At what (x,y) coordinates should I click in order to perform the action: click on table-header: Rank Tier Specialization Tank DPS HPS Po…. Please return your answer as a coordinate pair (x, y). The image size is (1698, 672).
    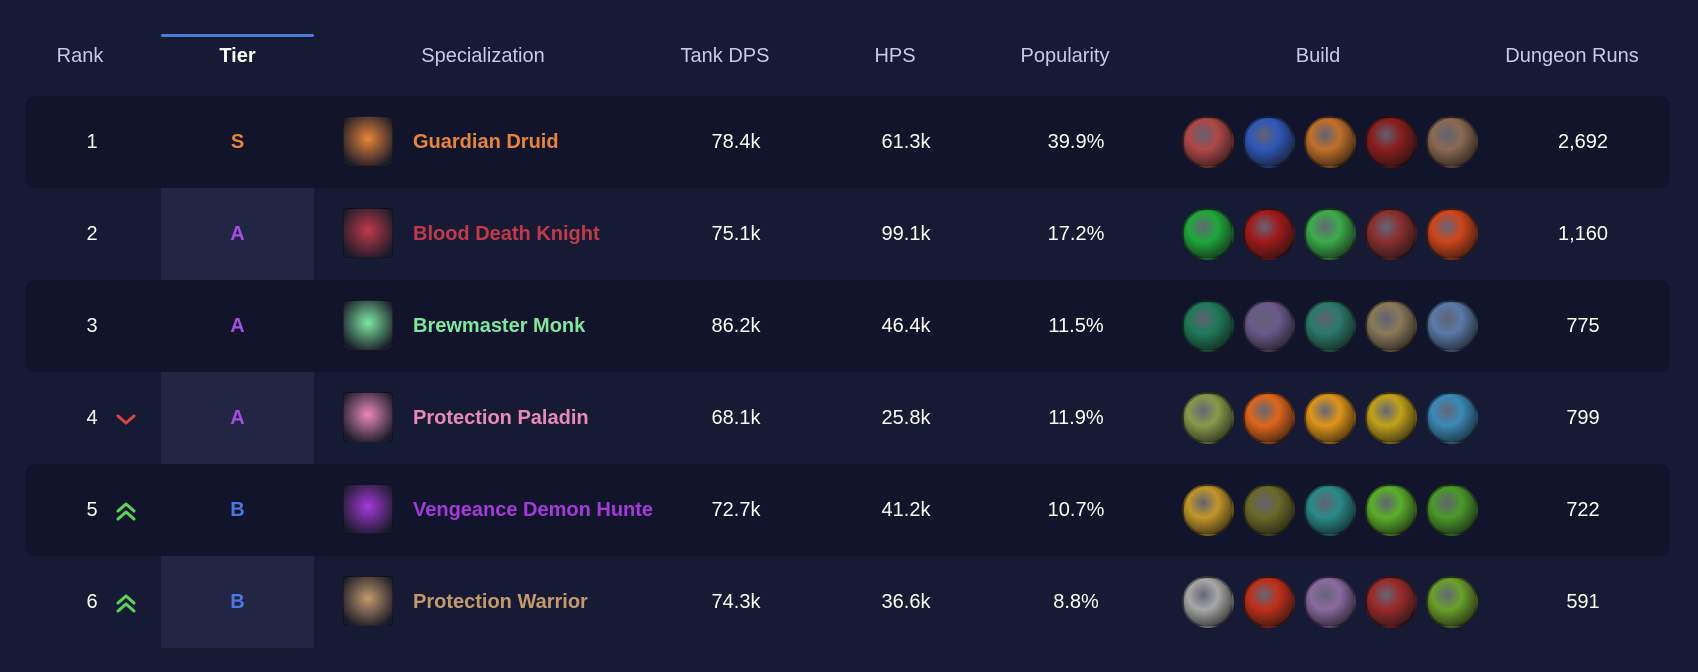
    Looking at the image, I should click on (849, 56).